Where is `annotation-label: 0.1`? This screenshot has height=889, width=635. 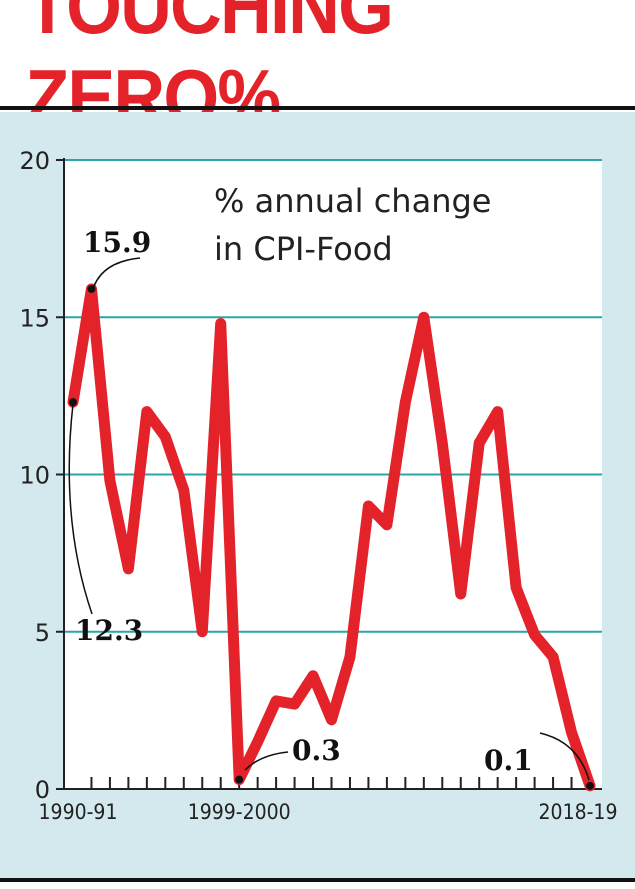 annotation-label: 0.1 is located at coordinates (508, 760).